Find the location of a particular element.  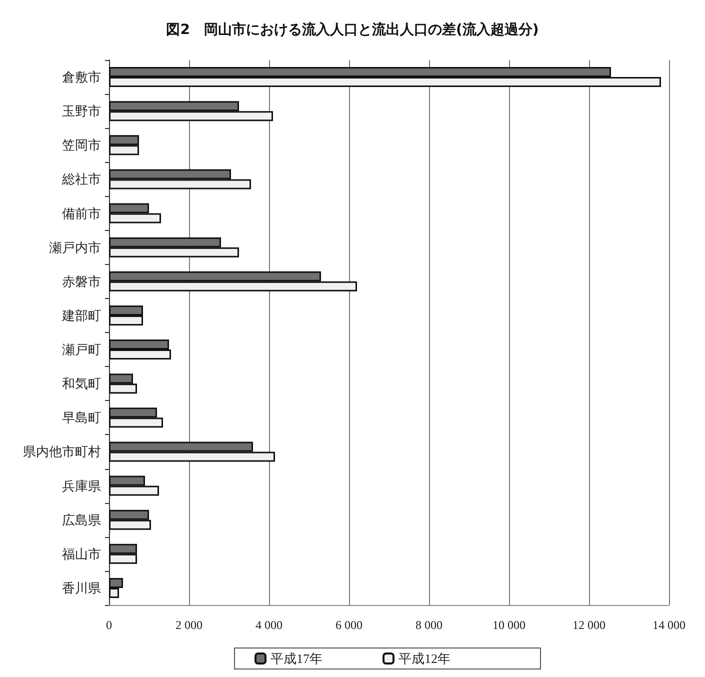

y-tick-label: 福山市 is located at coordinates (81, 554).